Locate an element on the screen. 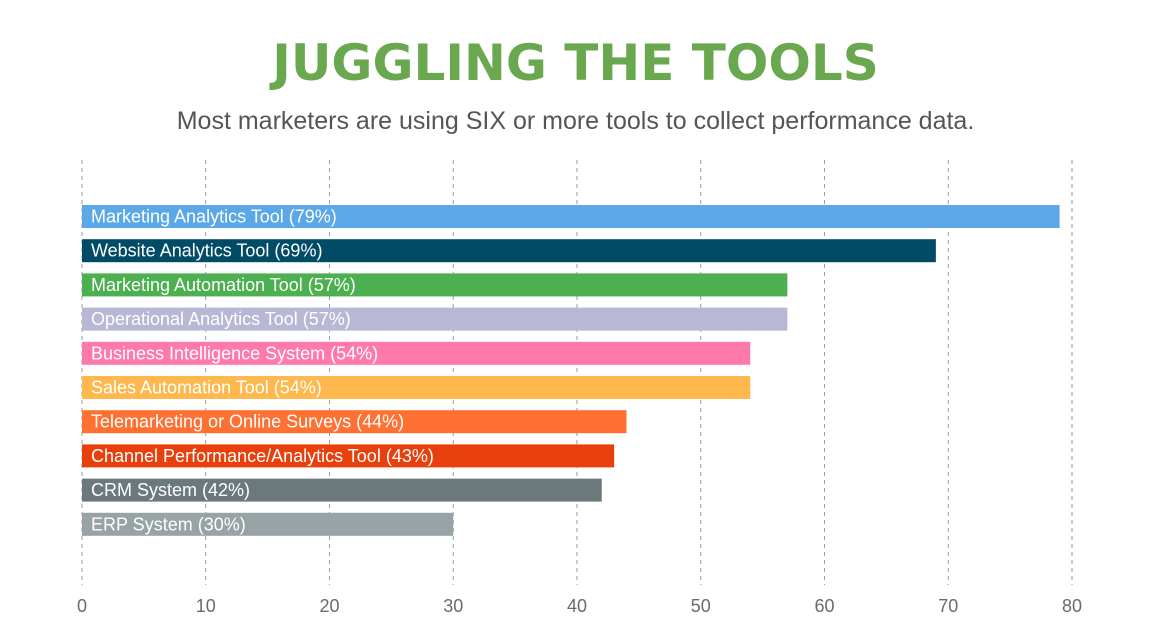 This screenshot has height=637, width=1151. chart-title: JUGGLING THE TOOLS is located at coordinates (575, 63).